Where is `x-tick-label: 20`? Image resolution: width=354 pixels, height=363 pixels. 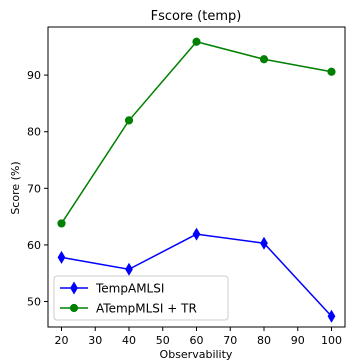 x-tick-label: 20 is located at coordinates (62, 340).